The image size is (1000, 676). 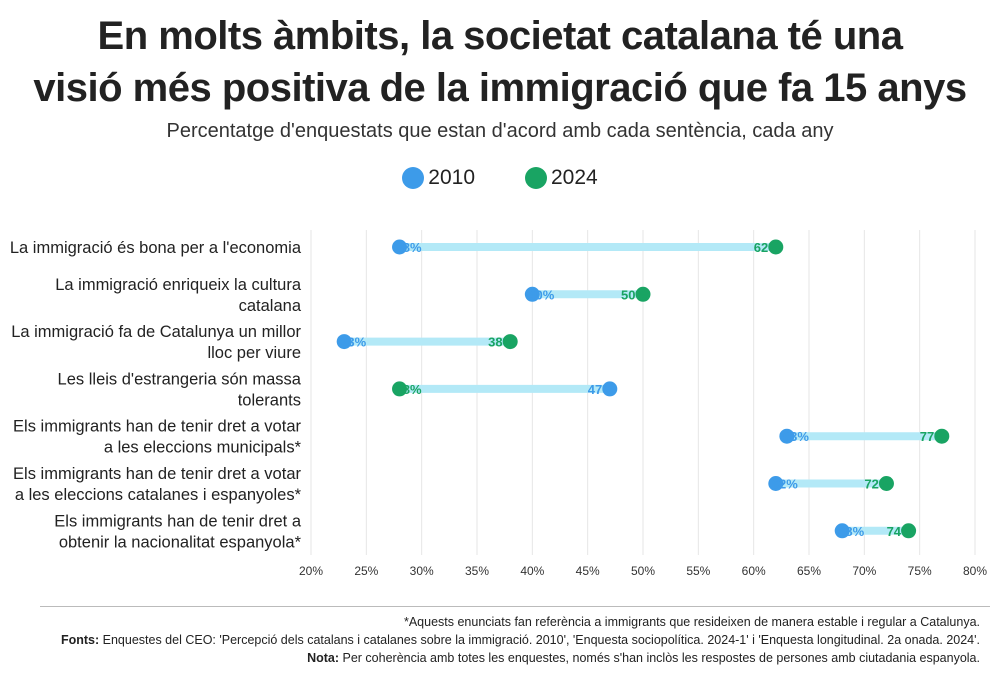 I want to click on x-tick-label: 75%, so click(x=920, y=571).